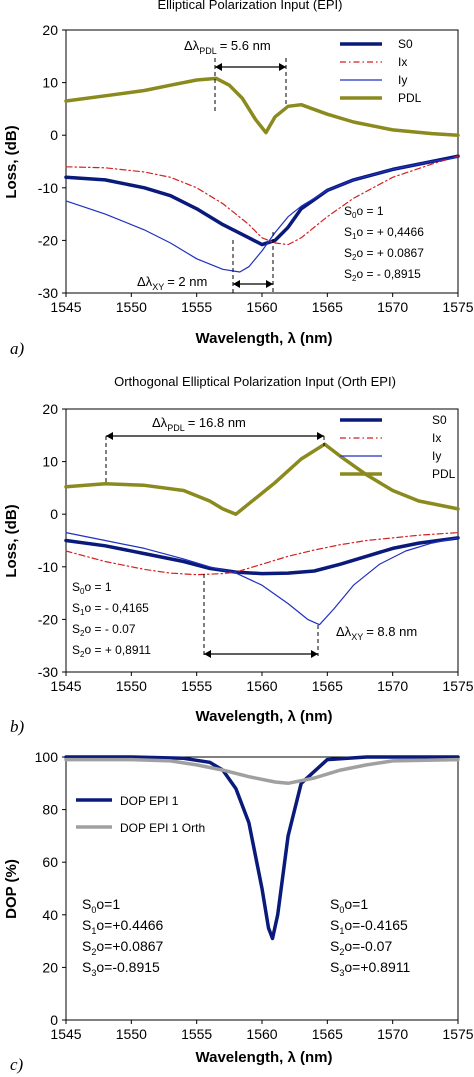 This screenshot has height=1077, width=474. What do you see at coordinates (199, 424) in the screenshot?
I see `svg-text:ΔλPDL= 16.8 nm: ΔλPDL = 16.8 nm` at bounding box center [199, 424].